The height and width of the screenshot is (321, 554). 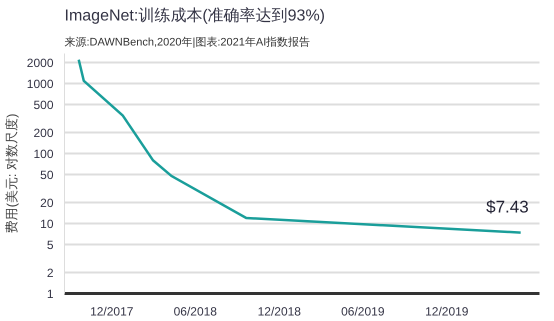 I want to click on x-tick-label: 12/2019, so click(x=447, y=311).